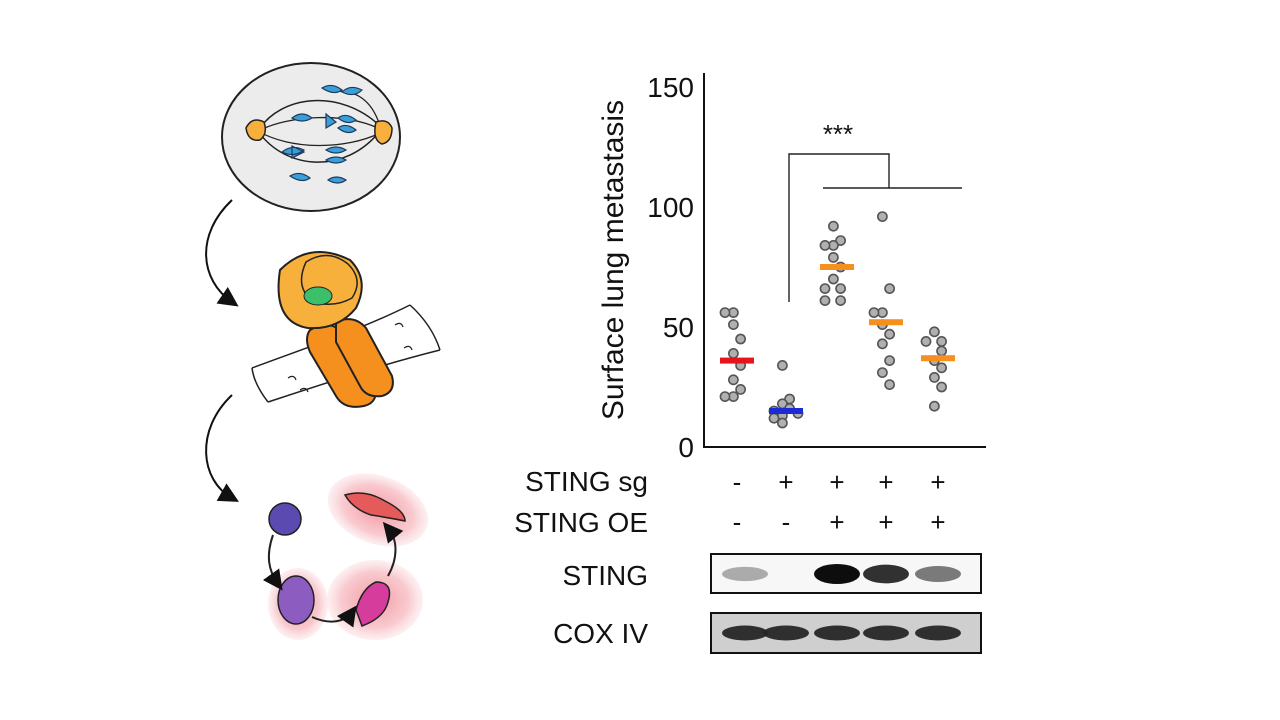 This screenshot has width=1280, height=720. I want to click on significance-label: ***, so click(838, 134).